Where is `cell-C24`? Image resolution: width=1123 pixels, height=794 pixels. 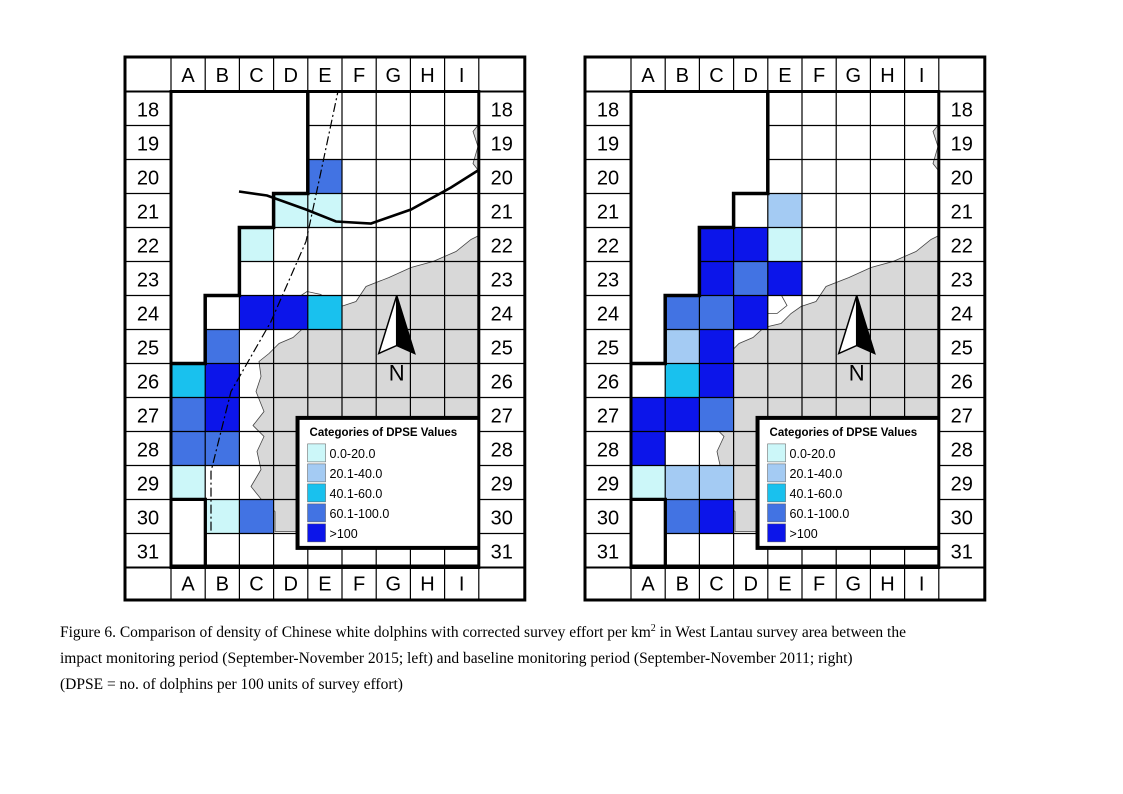 cell-C24 is located at coordinates (716, 312).